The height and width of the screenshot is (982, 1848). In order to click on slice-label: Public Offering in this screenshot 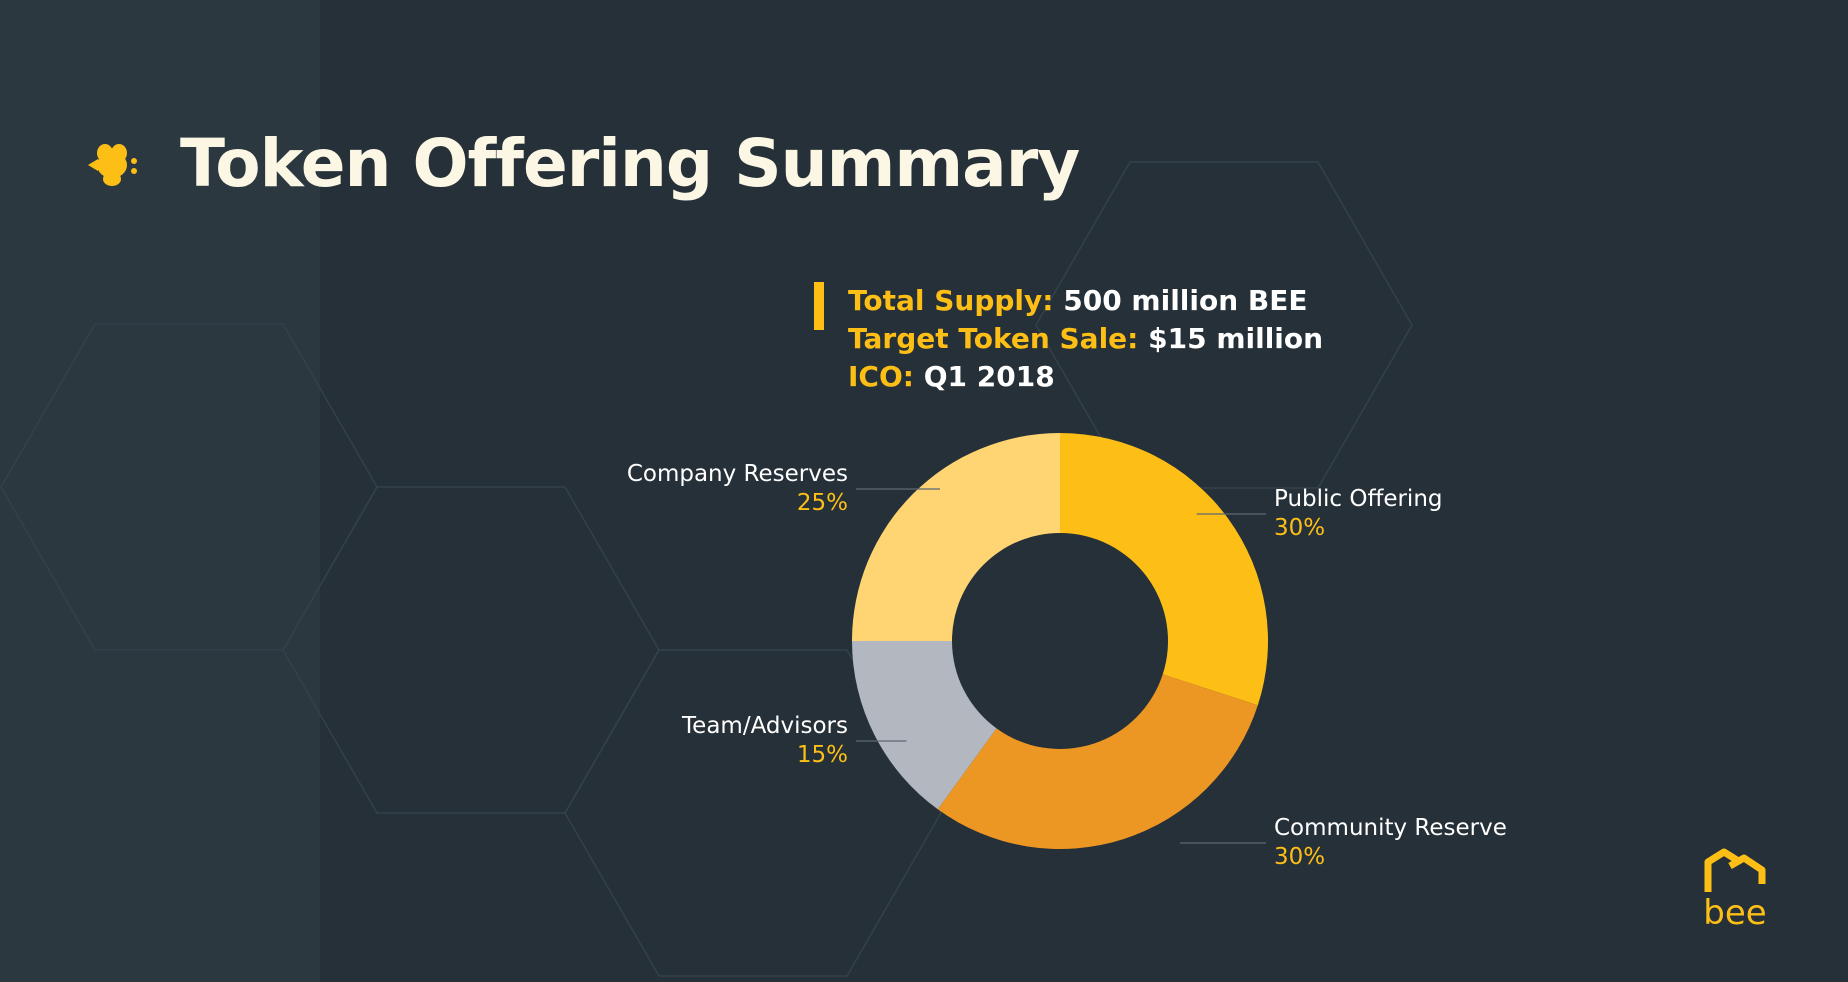, I will do `click(1358, 499)`.